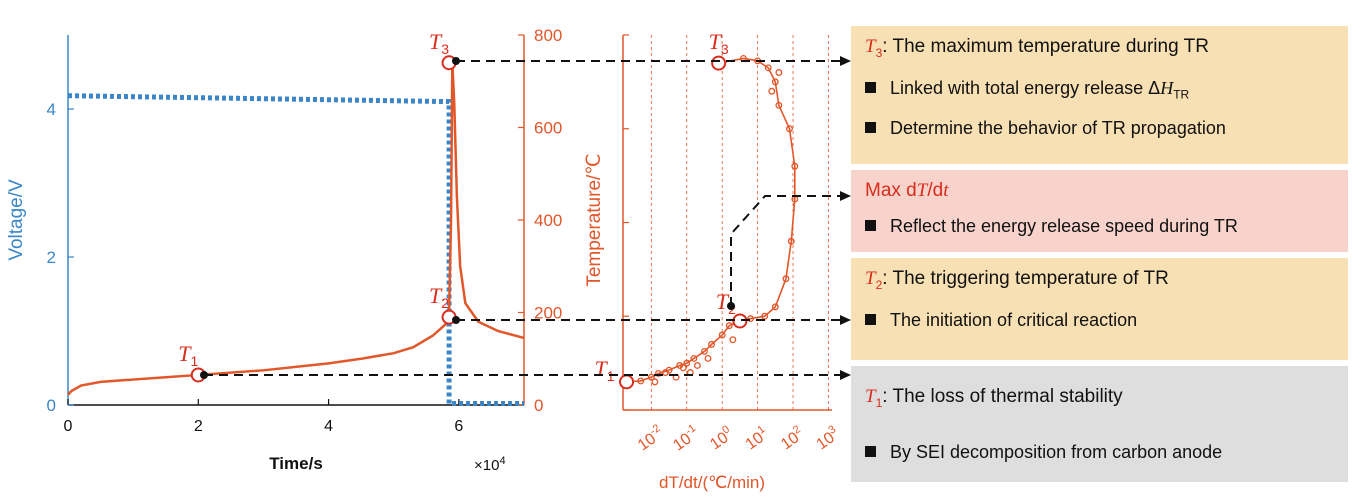 Image resolution: width=1360 pixels, height=504 pixels. Describe the element at coordinates (1099, 91) in the screenshot. I see `box-t3-bullet-1: Linked with total energy release ΔHTR` at that location.